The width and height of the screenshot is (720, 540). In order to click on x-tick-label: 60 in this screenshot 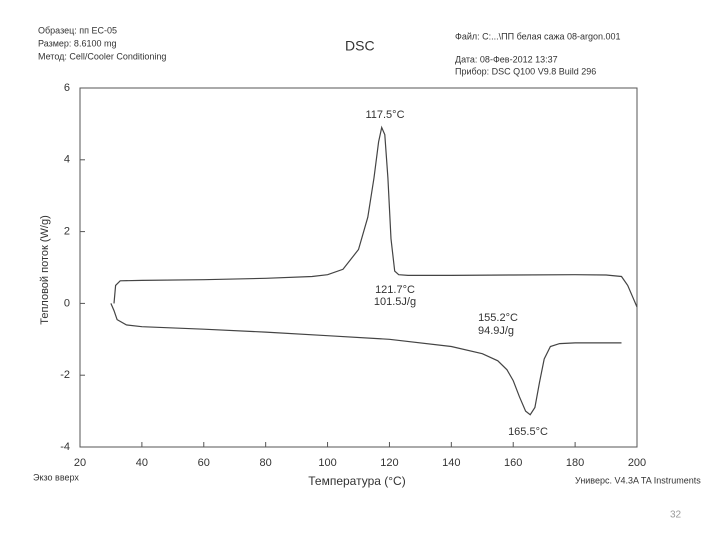, I will do `click(204, 463)`.